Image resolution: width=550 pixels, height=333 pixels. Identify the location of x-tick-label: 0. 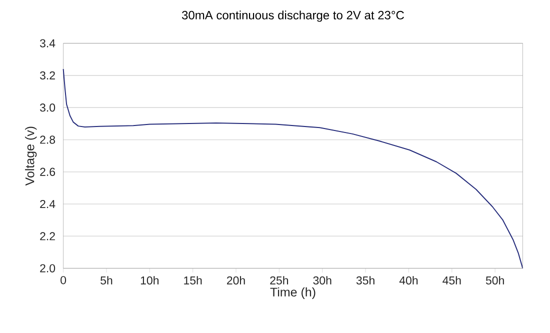
(63, 280).